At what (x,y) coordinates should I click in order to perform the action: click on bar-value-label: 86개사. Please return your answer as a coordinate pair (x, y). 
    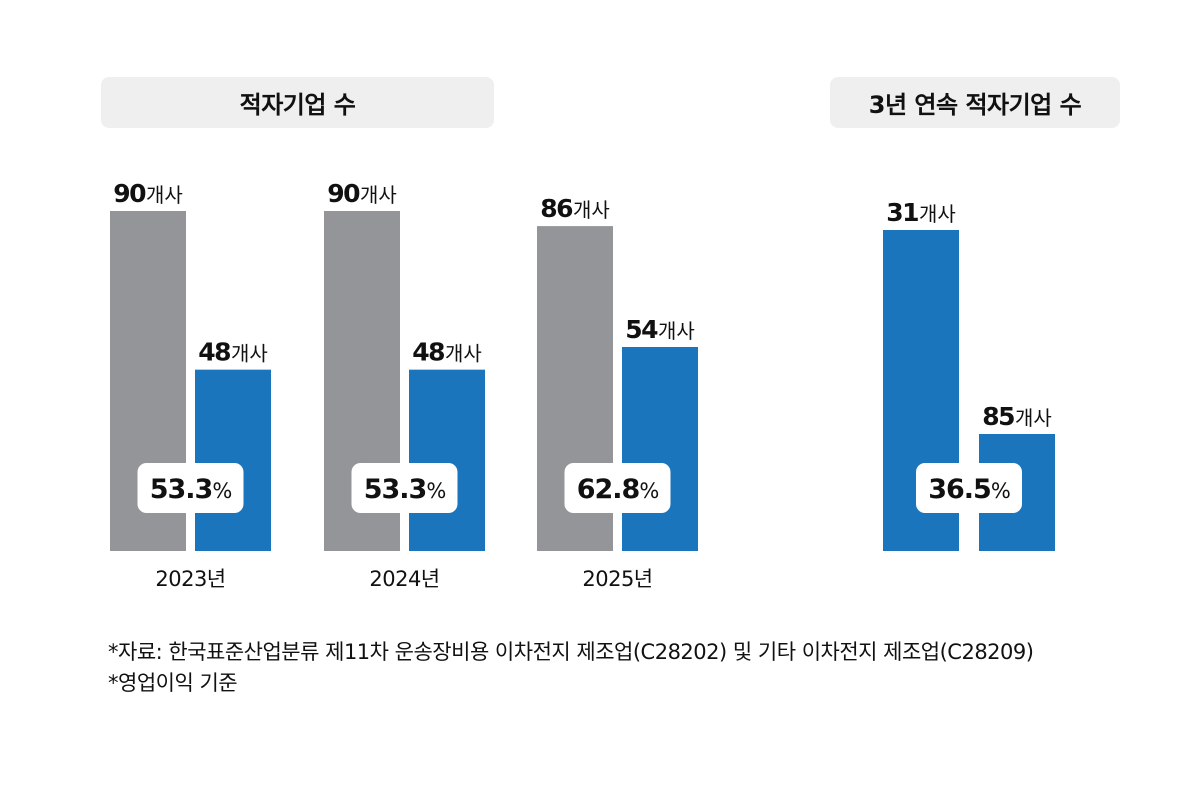
    Looking at the image, I should click on (575, 208).